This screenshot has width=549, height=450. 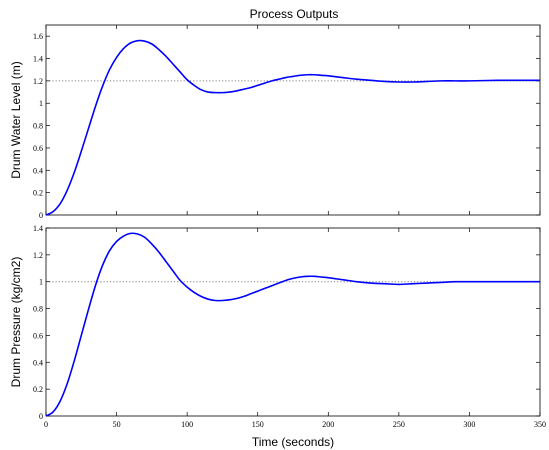 I want to click on water-level-ytick-label: 1, so click(x=41, y=103).